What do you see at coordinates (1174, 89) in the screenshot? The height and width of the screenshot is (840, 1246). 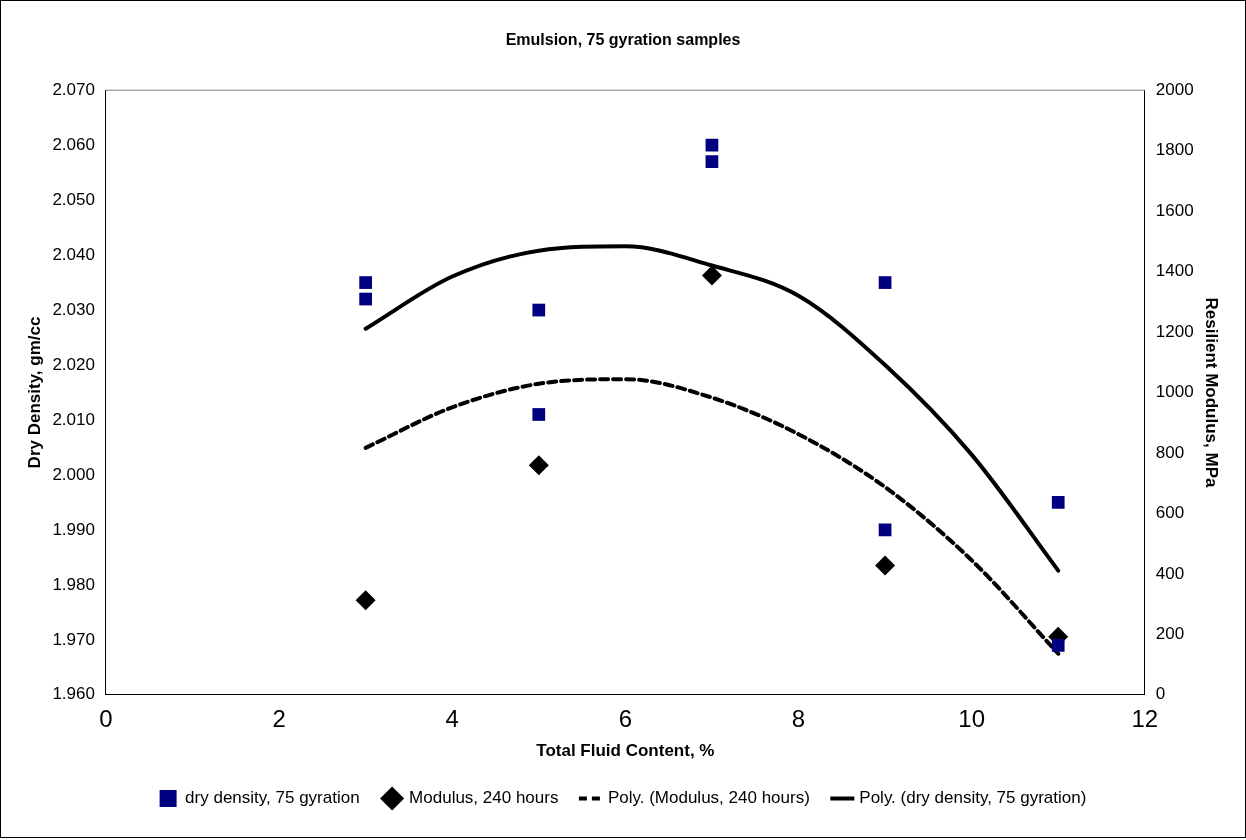 I see `y2-tick-label: 2000` at bounding box center [1174, 89].